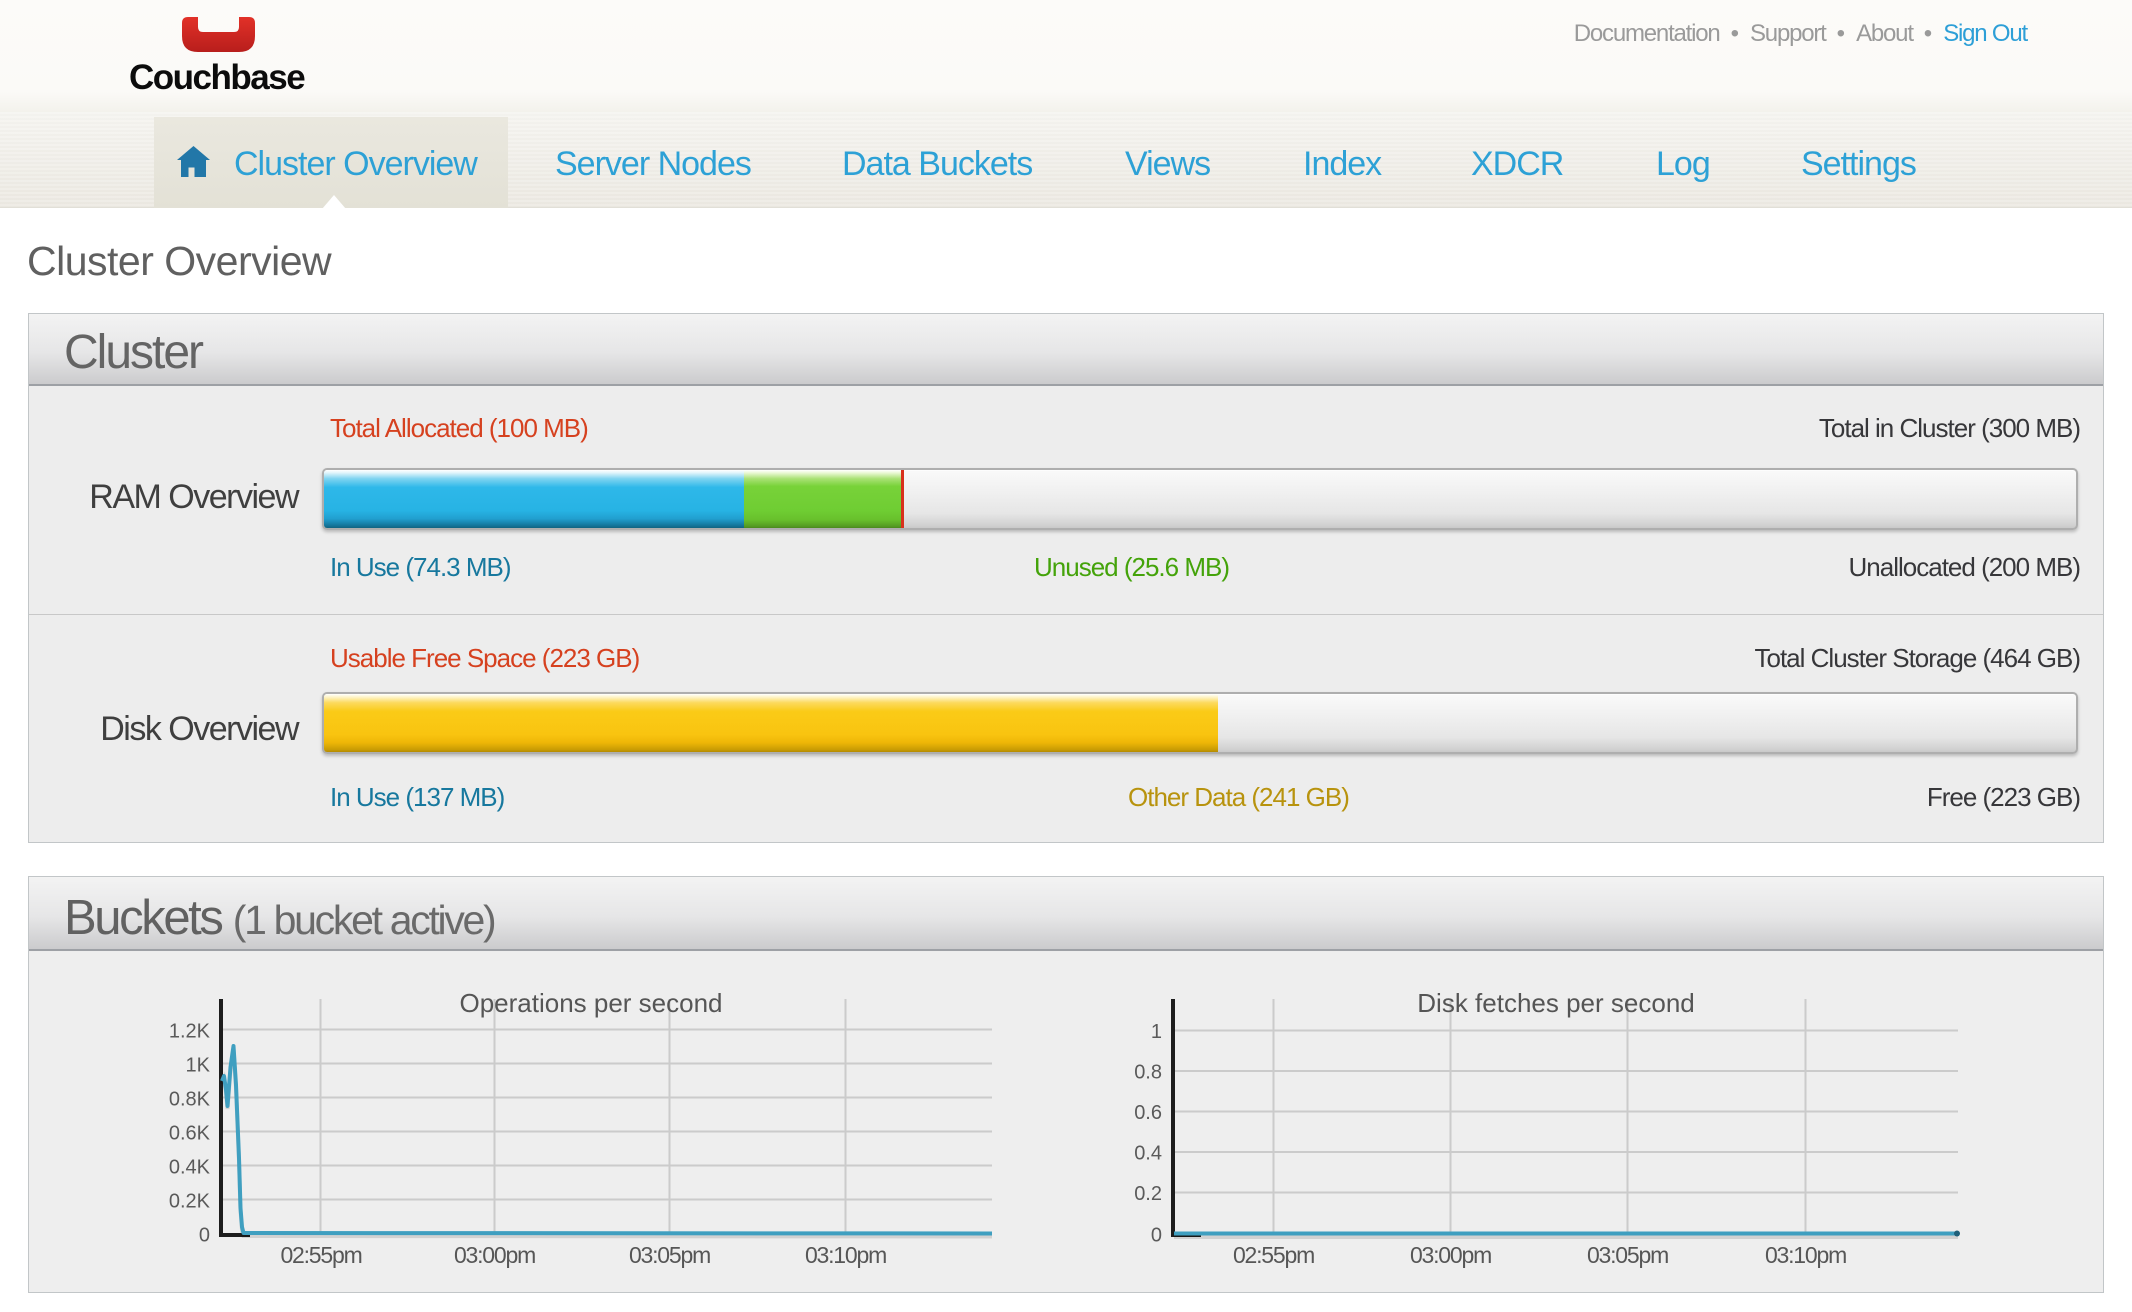 Image resolution: width=2132 pixels, height=1312 pixels. What do you see at coordinates (190, 1168) in the screenshot?
I see `svg-text: 0.4K` at bounding box center [190, 1168].